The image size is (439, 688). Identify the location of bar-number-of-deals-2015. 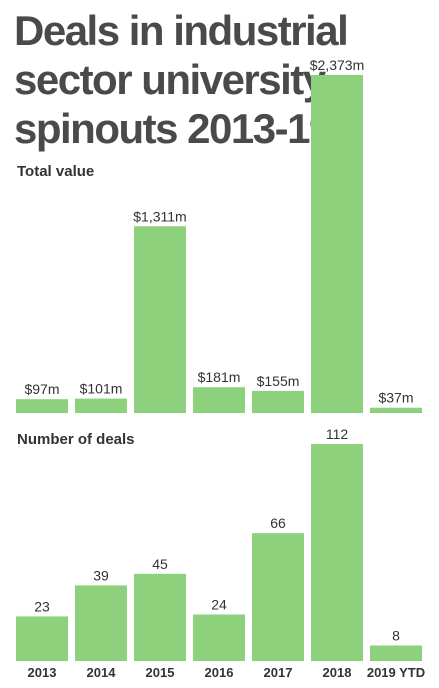
(160, 617).